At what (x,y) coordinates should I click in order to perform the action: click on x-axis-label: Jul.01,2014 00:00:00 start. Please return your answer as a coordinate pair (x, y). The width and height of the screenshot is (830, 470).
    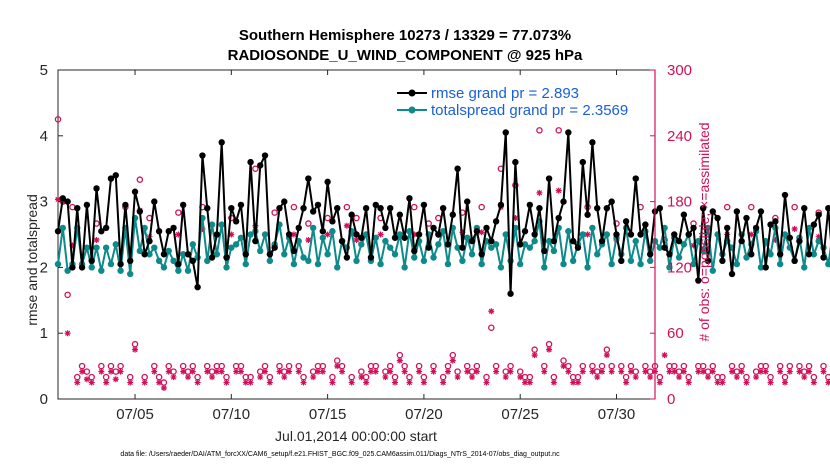
    Looking at the image, I should click on (356, 436).